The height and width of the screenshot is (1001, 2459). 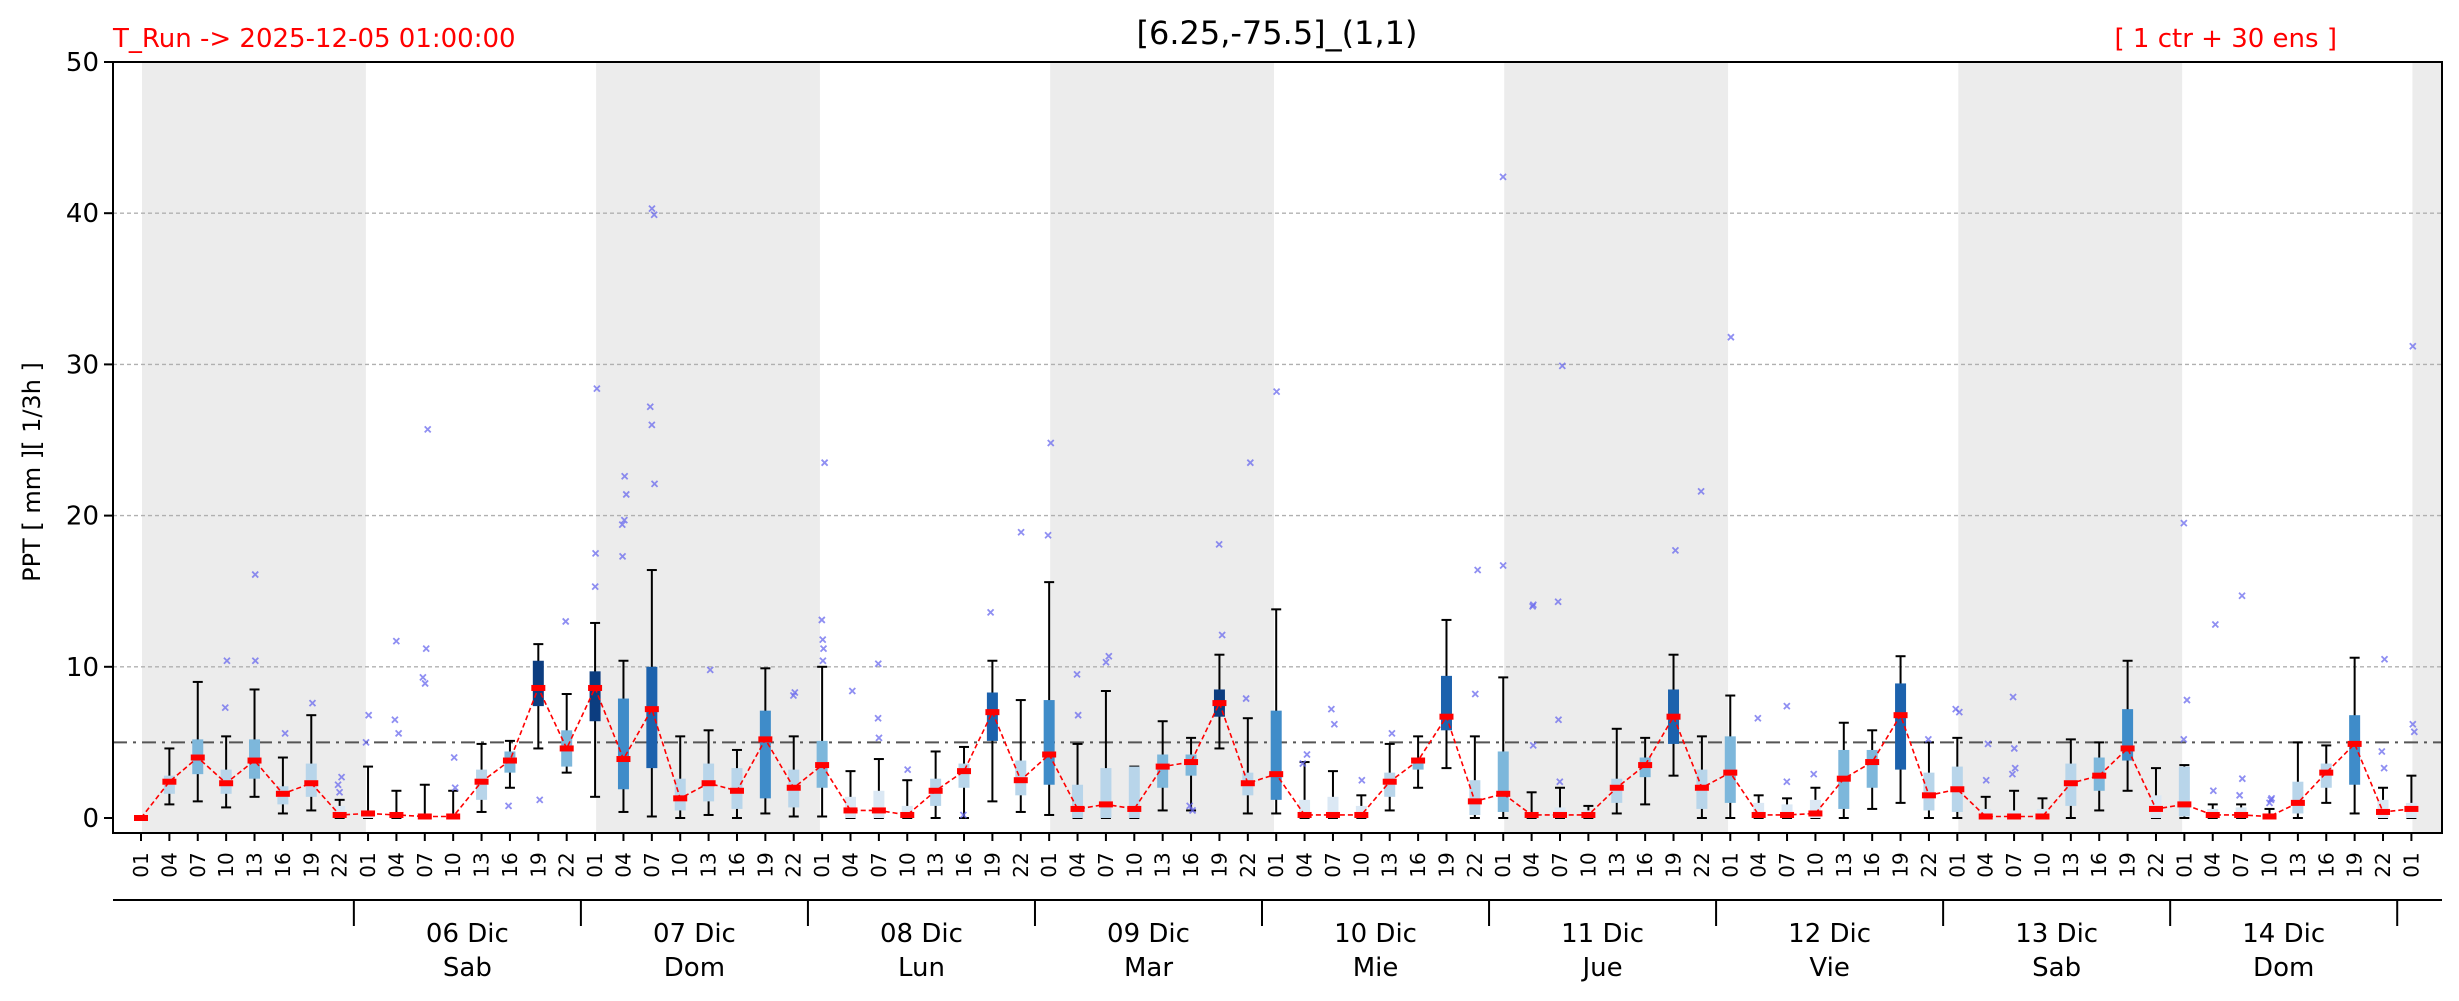 I want to click on run-label: T_Run -> 2025-12-05 01:00:00, so click(x=314, y=39).